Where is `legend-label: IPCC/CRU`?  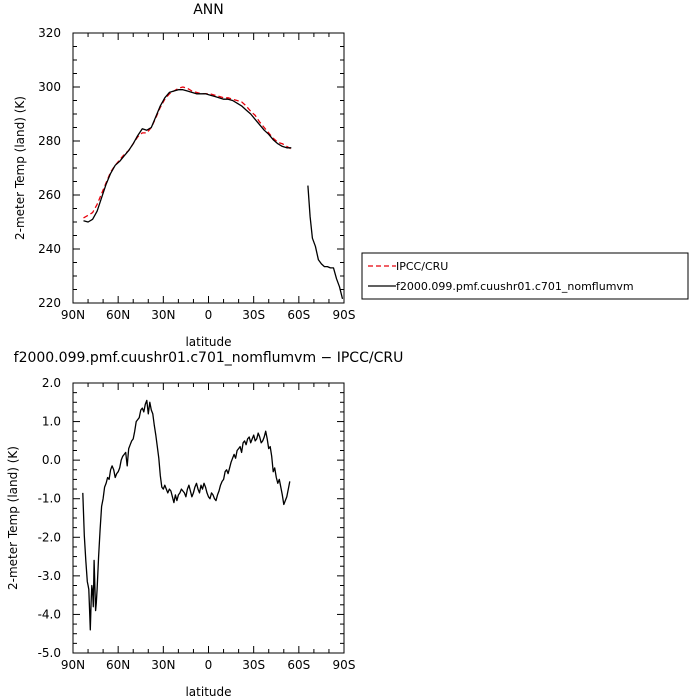
legend-label: IPCC/CRU is located at coordinates (422, 266).